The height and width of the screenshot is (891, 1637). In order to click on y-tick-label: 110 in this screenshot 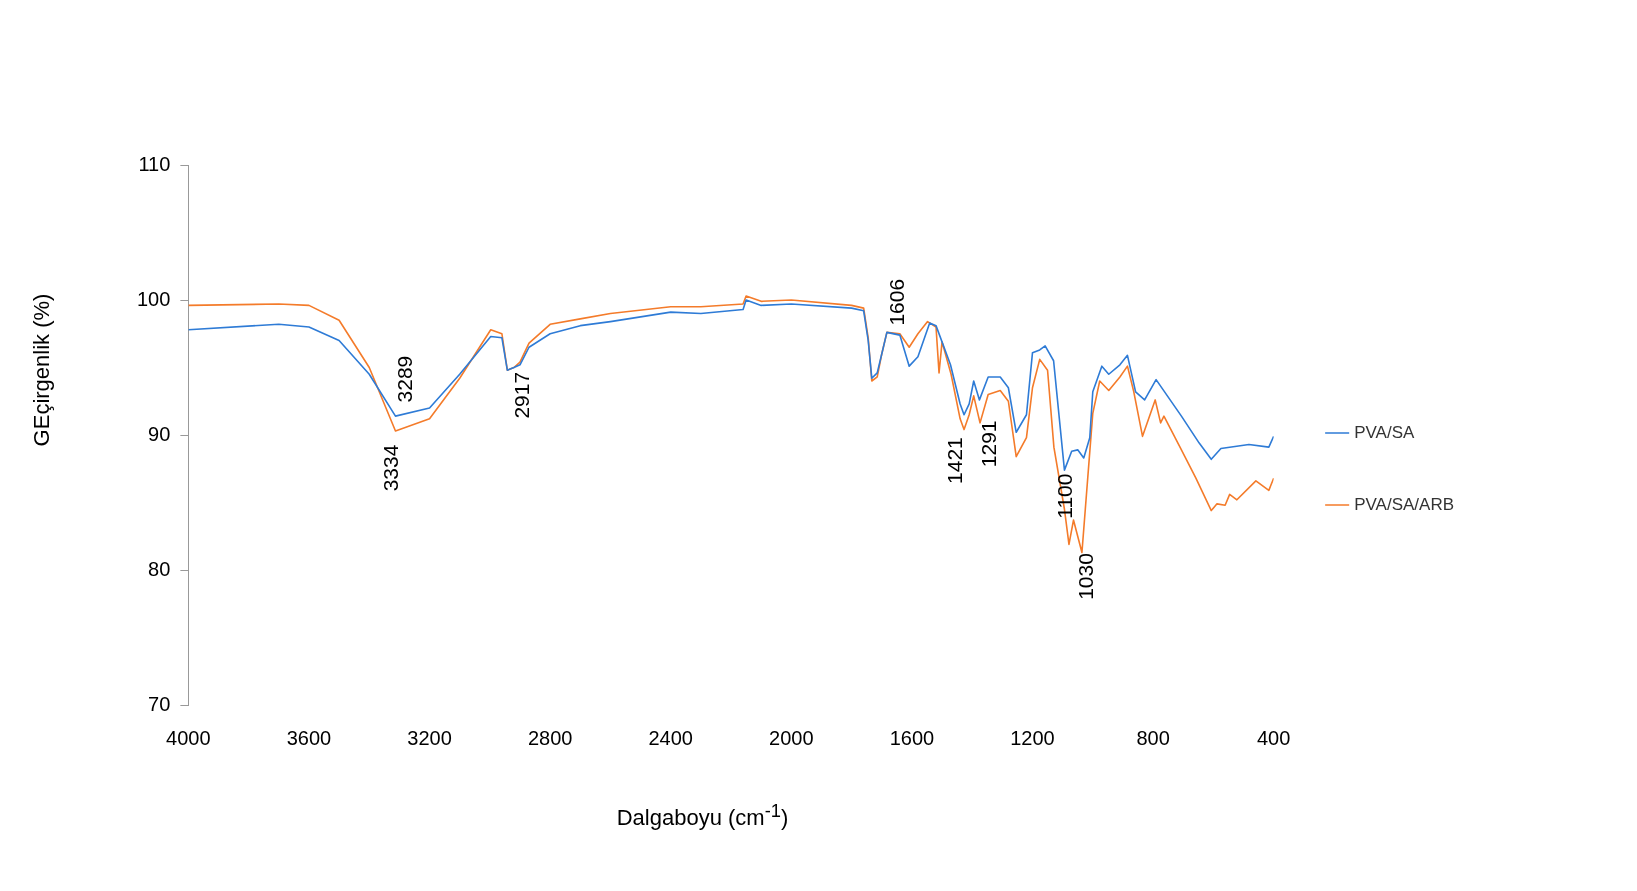, I will do `click(154, 163)`.